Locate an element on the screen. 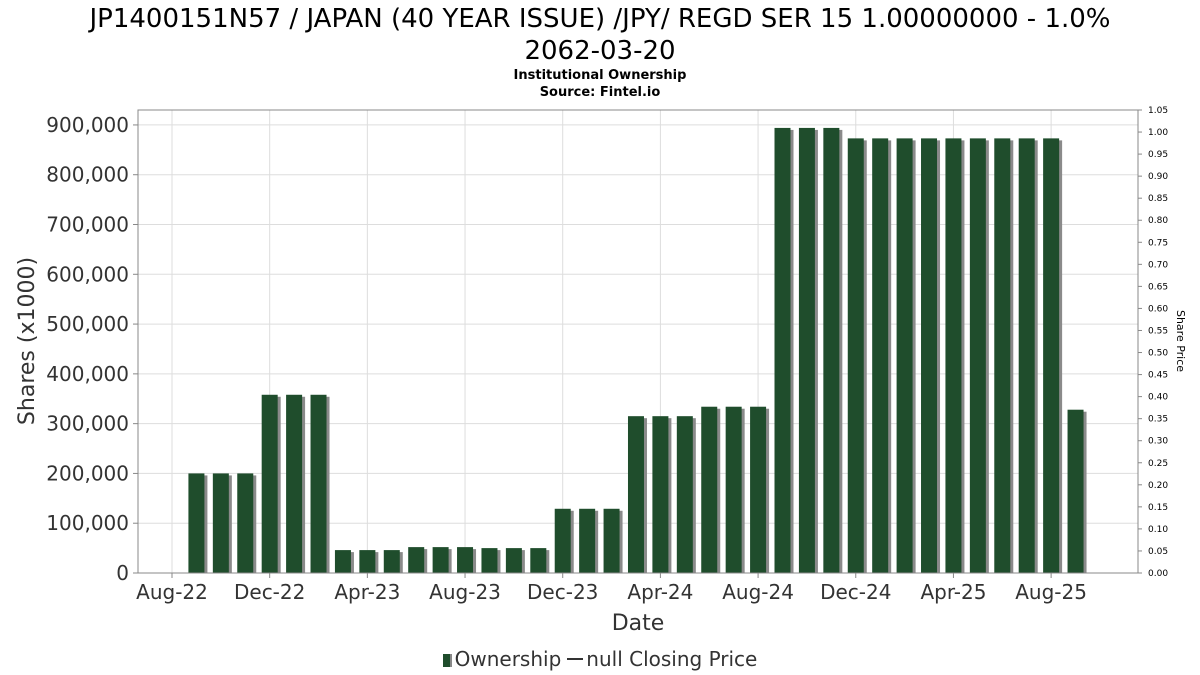  y-tick-label: 800,000 is located at coordinates (87, 175).